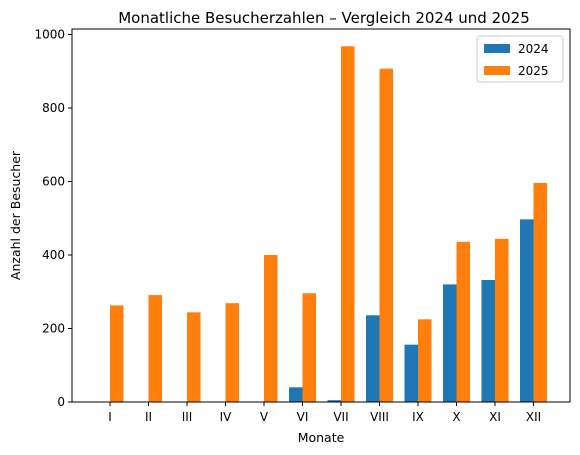  What do you see at coordinates (340, 417) in the screenshot?
I see `x-tick-label-vii: VII` at bounding box center [340, 417].